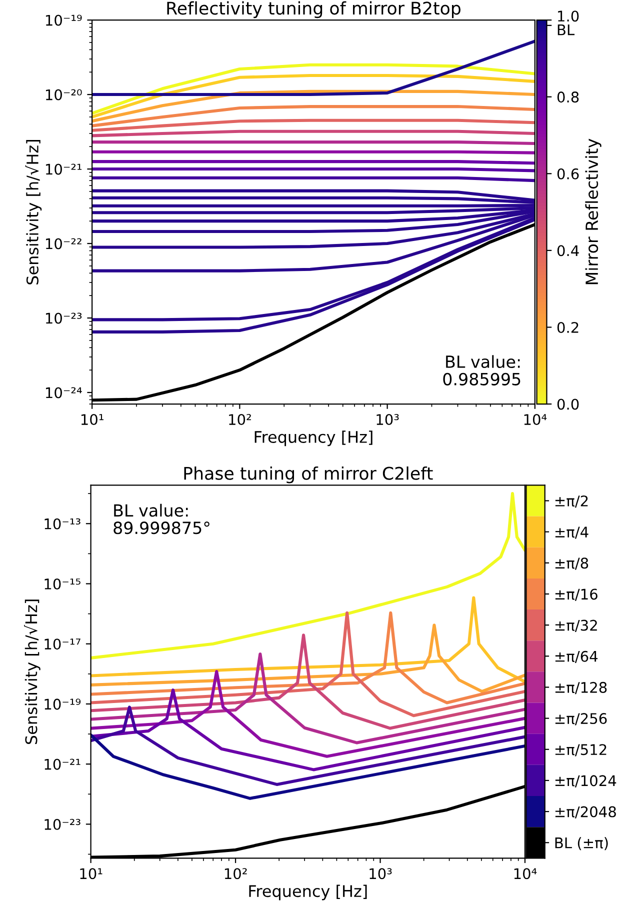 The height and width of the screenshot is (911, 622). Describe the element at coordinates (581, 688) in the screenshot. I see `legend-label: ±π/128` at that location.